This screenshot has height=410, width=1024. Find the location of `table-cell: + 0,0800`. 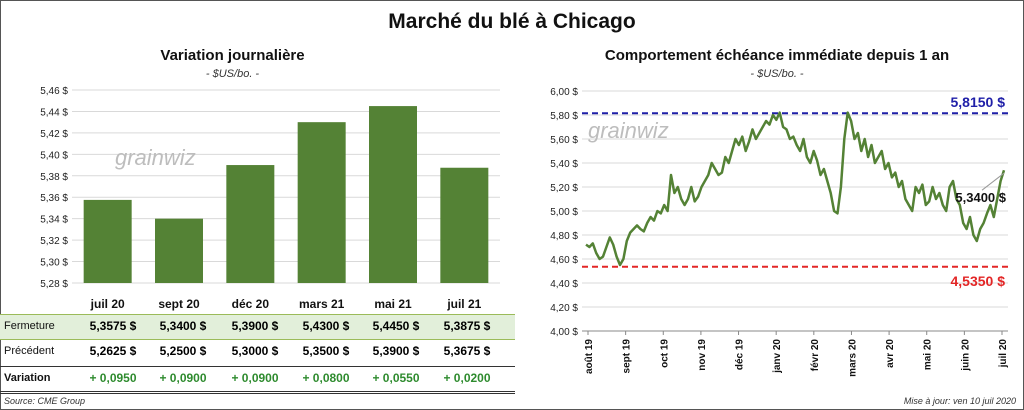

table-cell: + 0,0800 is located at coordinates (326, 378).